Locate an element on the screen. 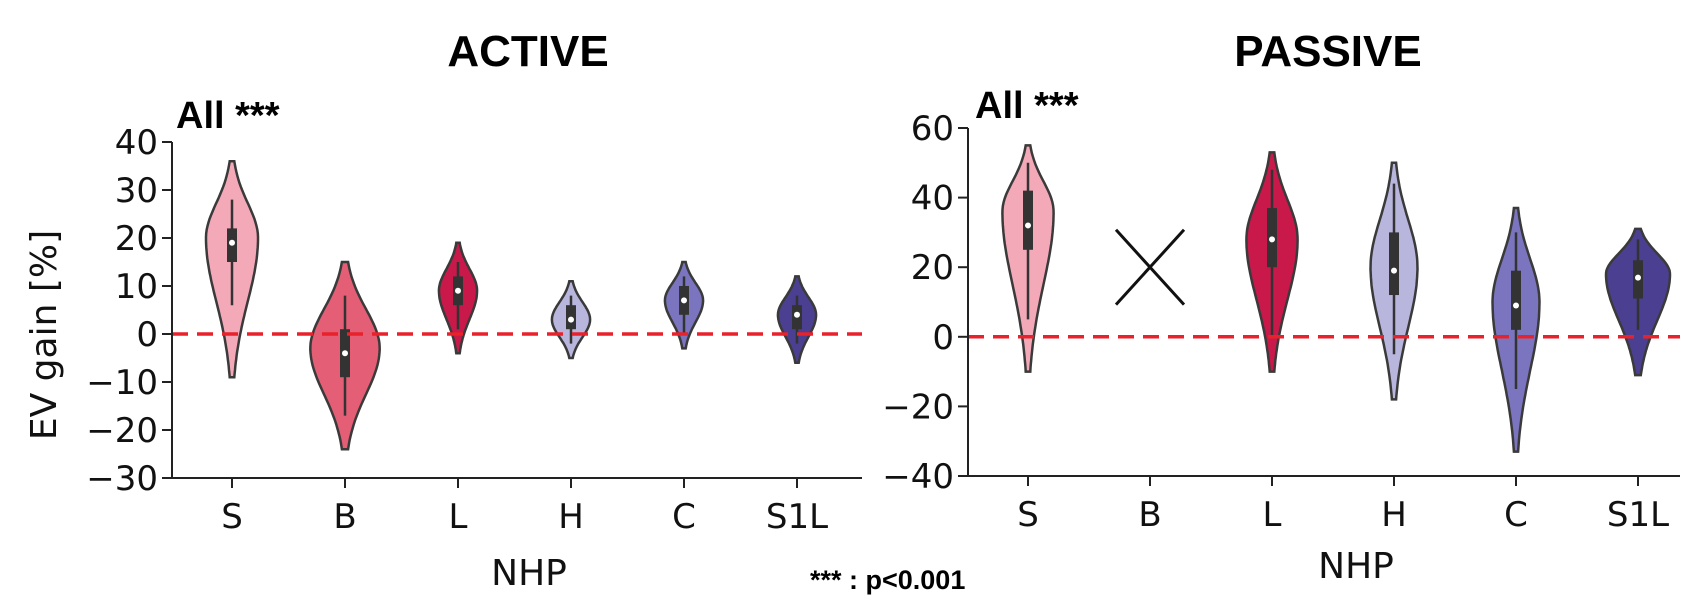 Image resolution: width=1688 pixels, height=596 pixels. y-tick-label: 60 is located at coordinates (932, 129).